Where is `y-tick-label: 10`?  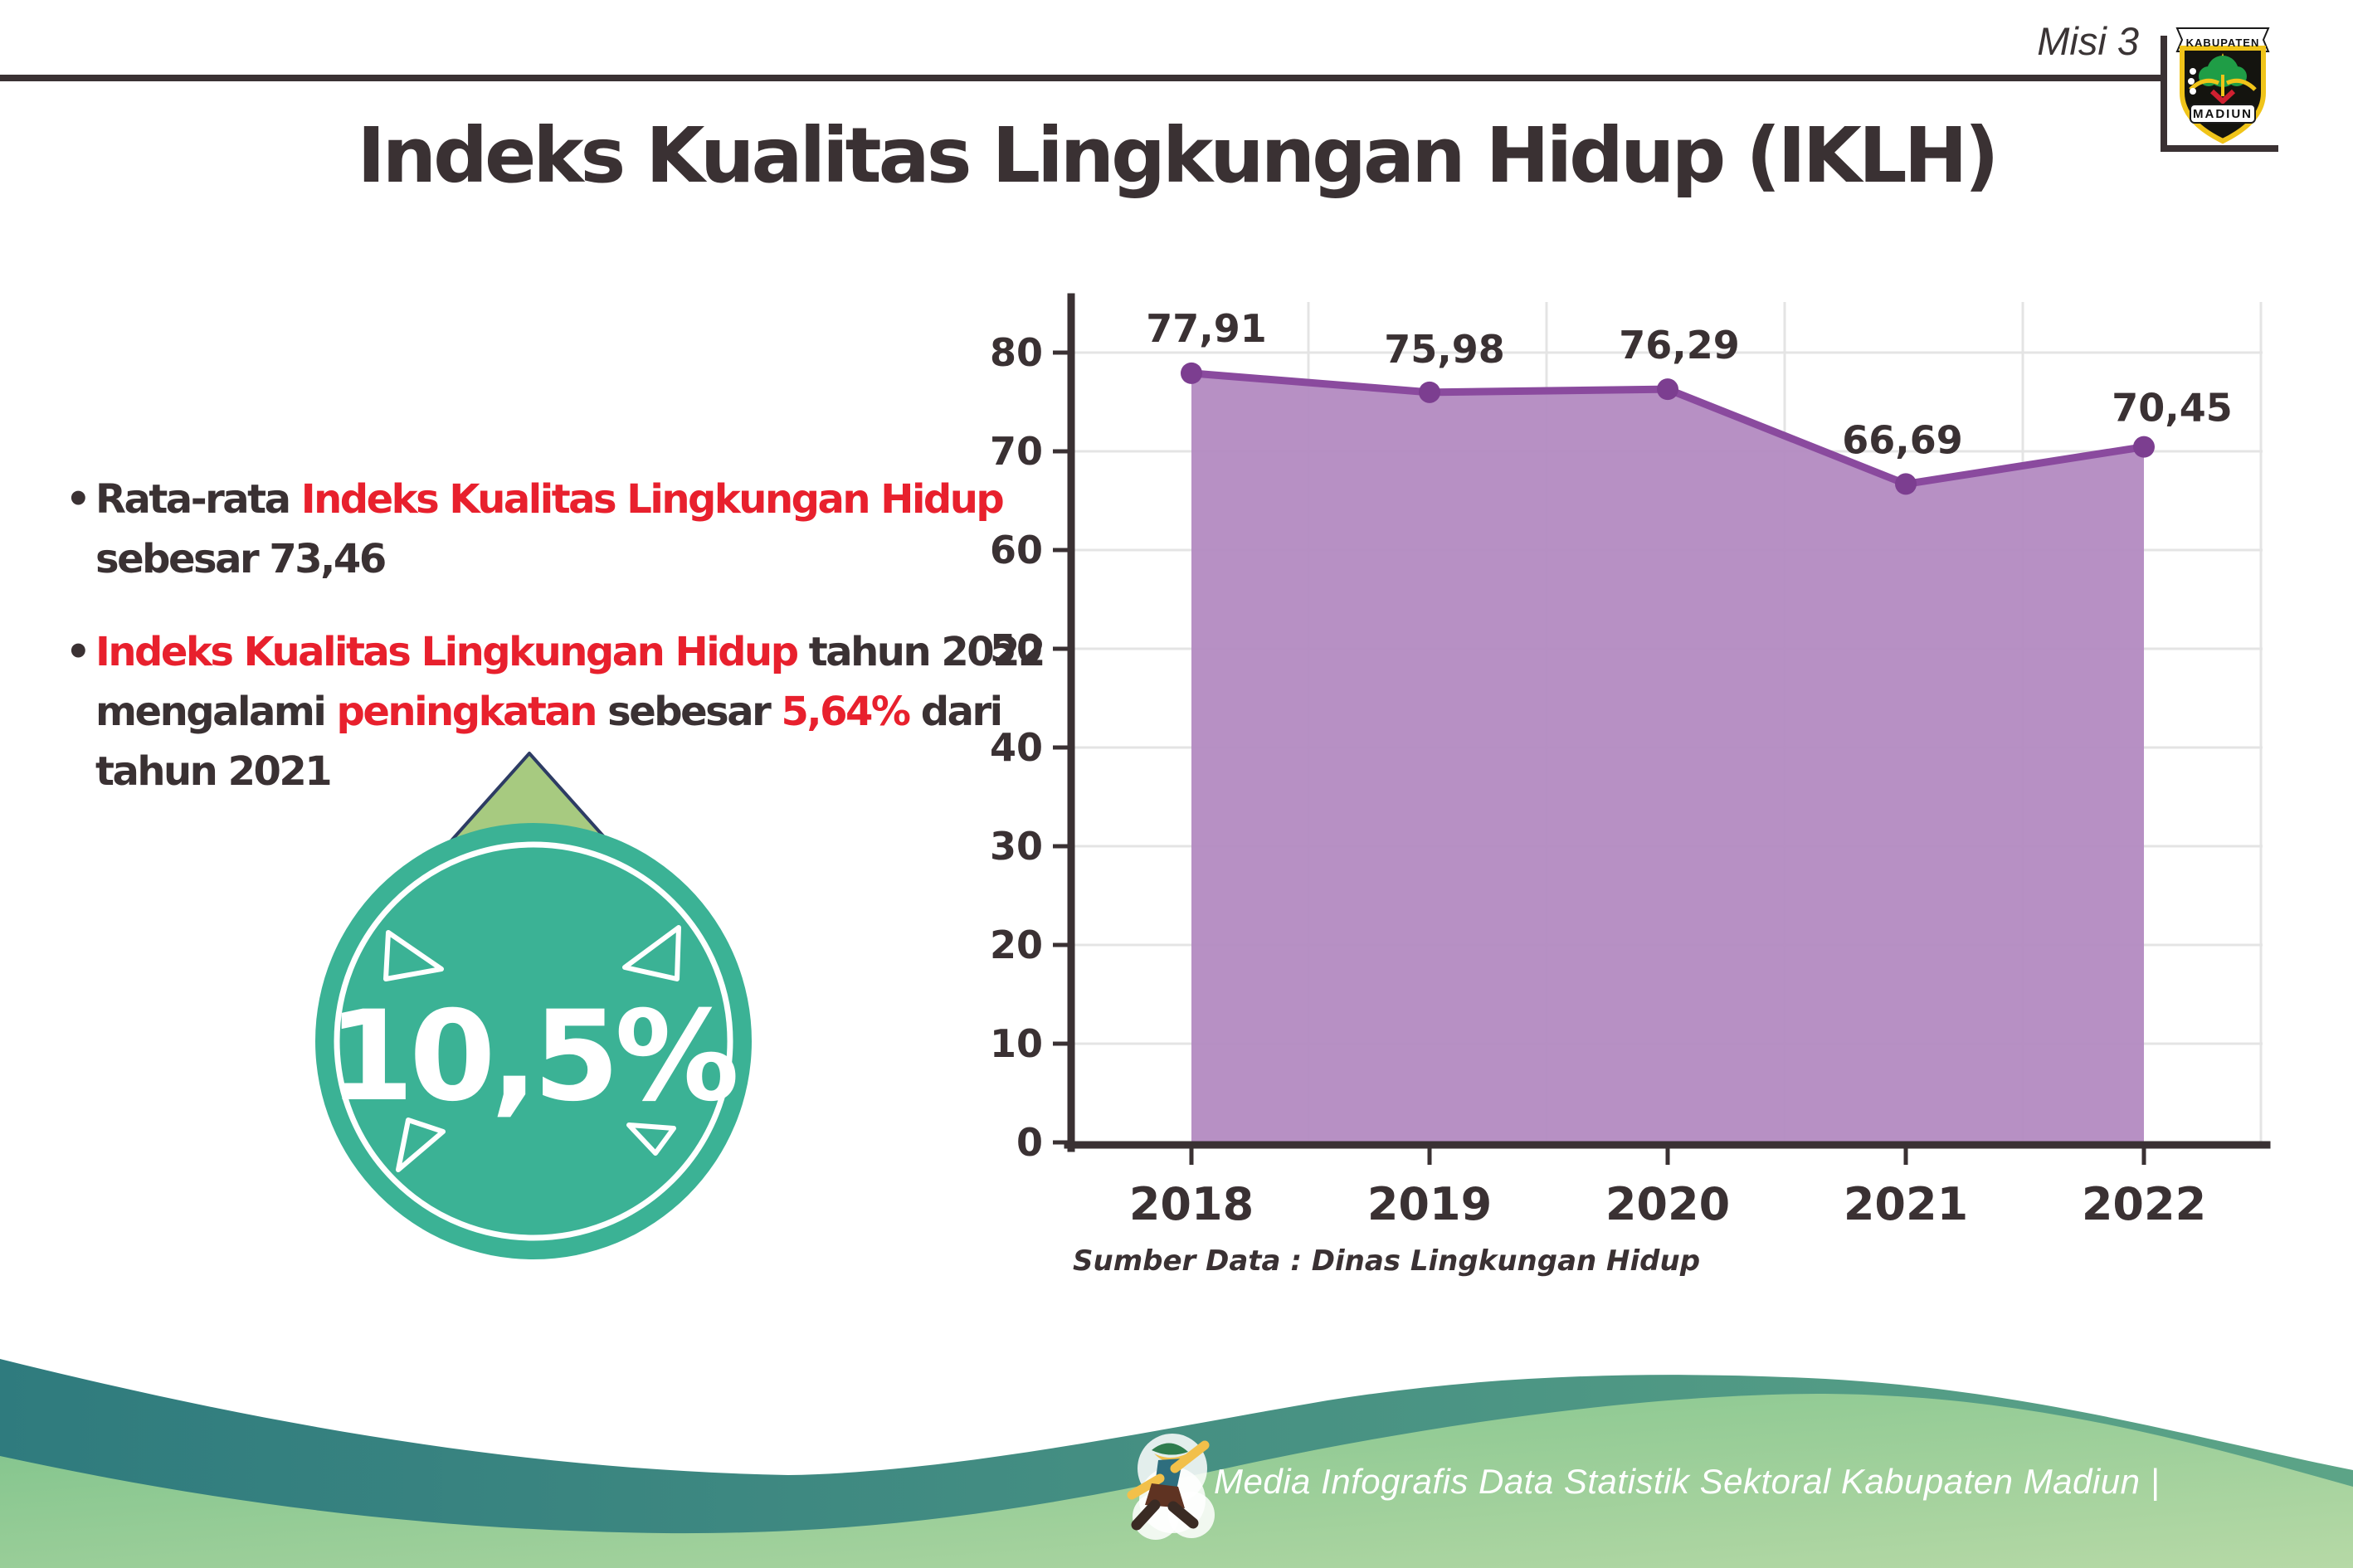
y-tick-label: 10 is located at coordinates (1016, 1043).